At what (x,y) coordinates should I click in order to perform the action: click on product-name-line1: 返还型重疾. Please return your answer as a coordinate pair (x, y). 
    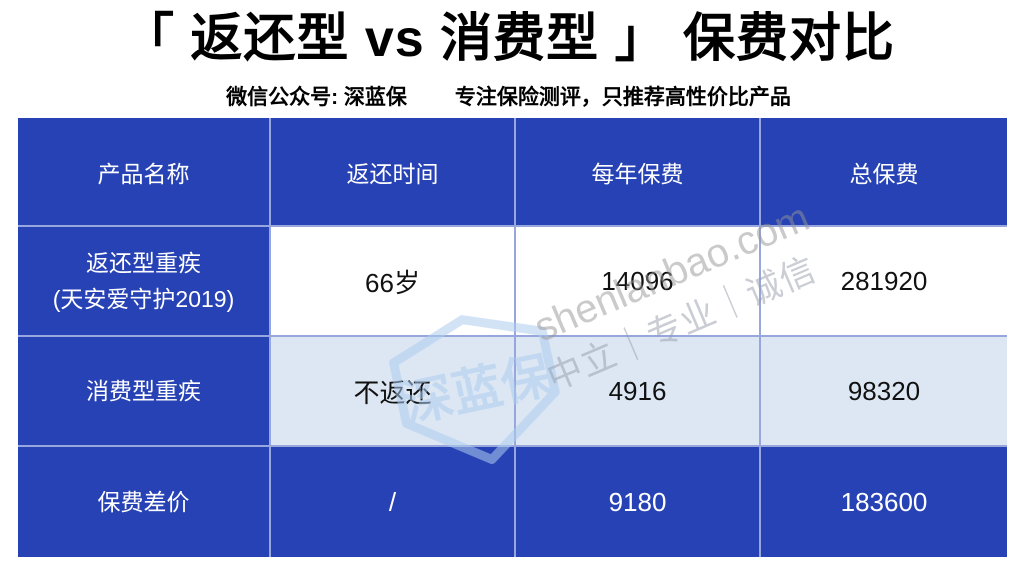
    Looking at the image, I should click on (143, 263).